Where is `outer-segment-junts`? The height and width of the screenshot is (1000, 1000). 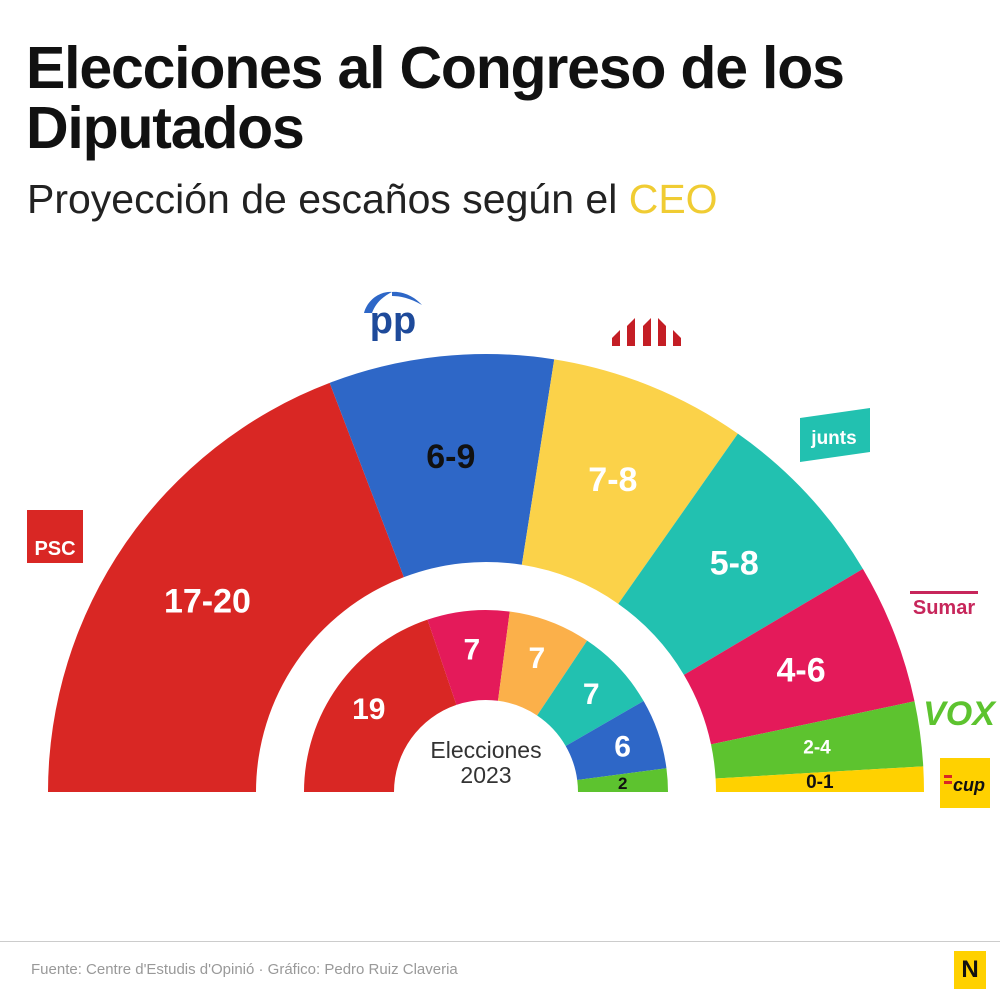
outer-segment-junts is located at coordinates (740, 554).